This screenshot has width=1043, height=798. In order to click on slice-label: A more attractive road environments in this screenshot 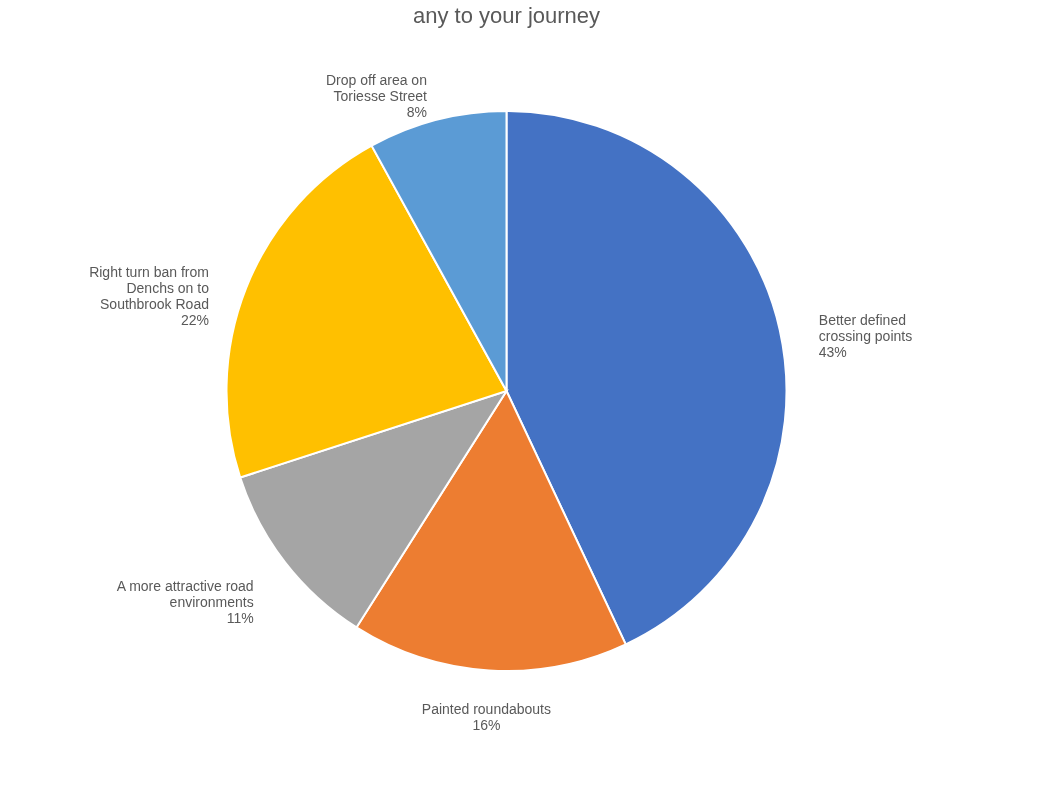, I will do `click(185, 594)`.